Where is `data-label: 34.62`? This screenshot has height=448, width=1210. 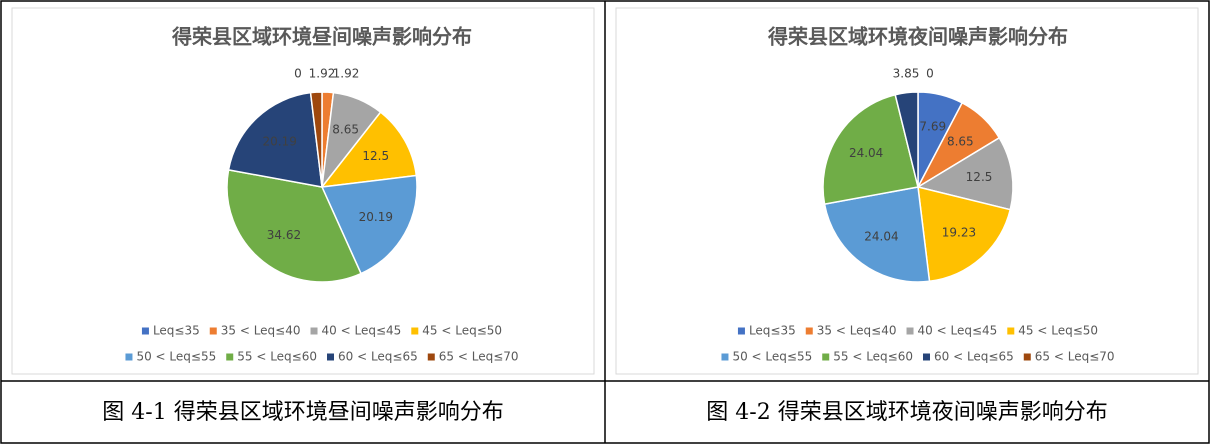 data-label: 34.62 is located at coordinates (284, 235).